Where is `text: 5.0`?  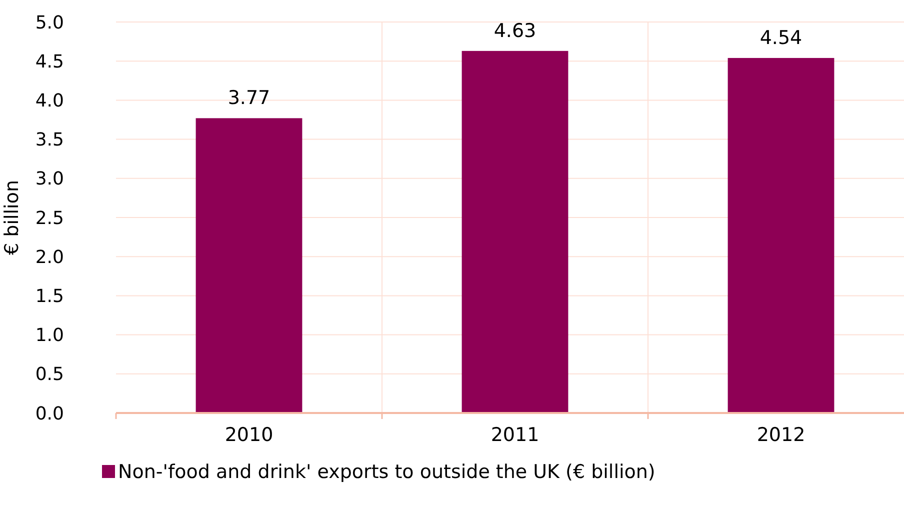 text: 5.0 is located at coordinates (49, 23).